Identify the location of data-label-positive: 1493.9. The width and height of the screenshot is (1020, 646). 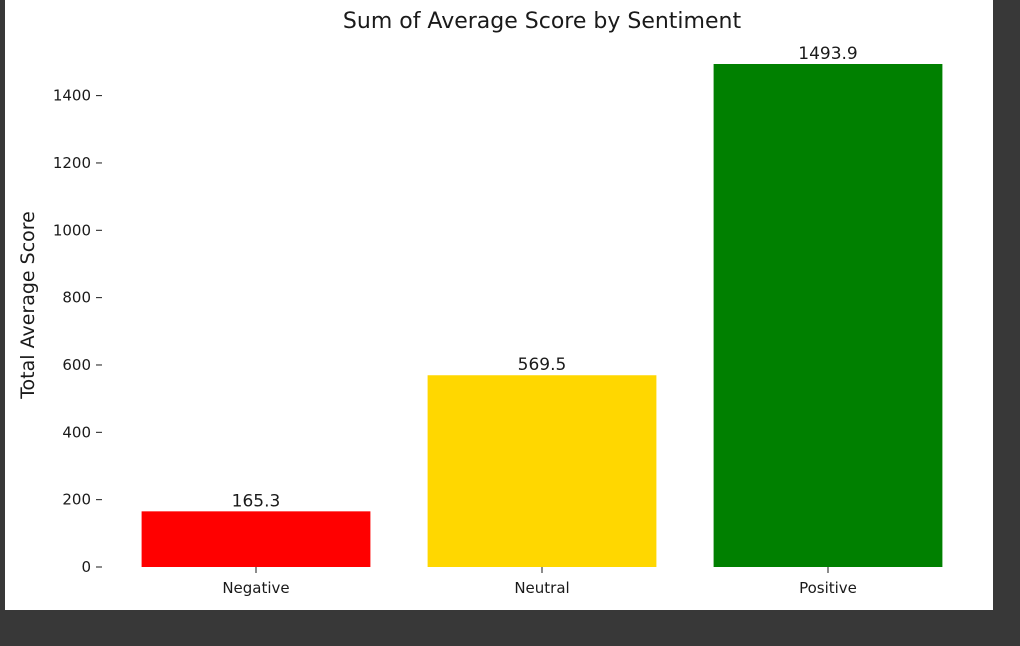
(827, 54).